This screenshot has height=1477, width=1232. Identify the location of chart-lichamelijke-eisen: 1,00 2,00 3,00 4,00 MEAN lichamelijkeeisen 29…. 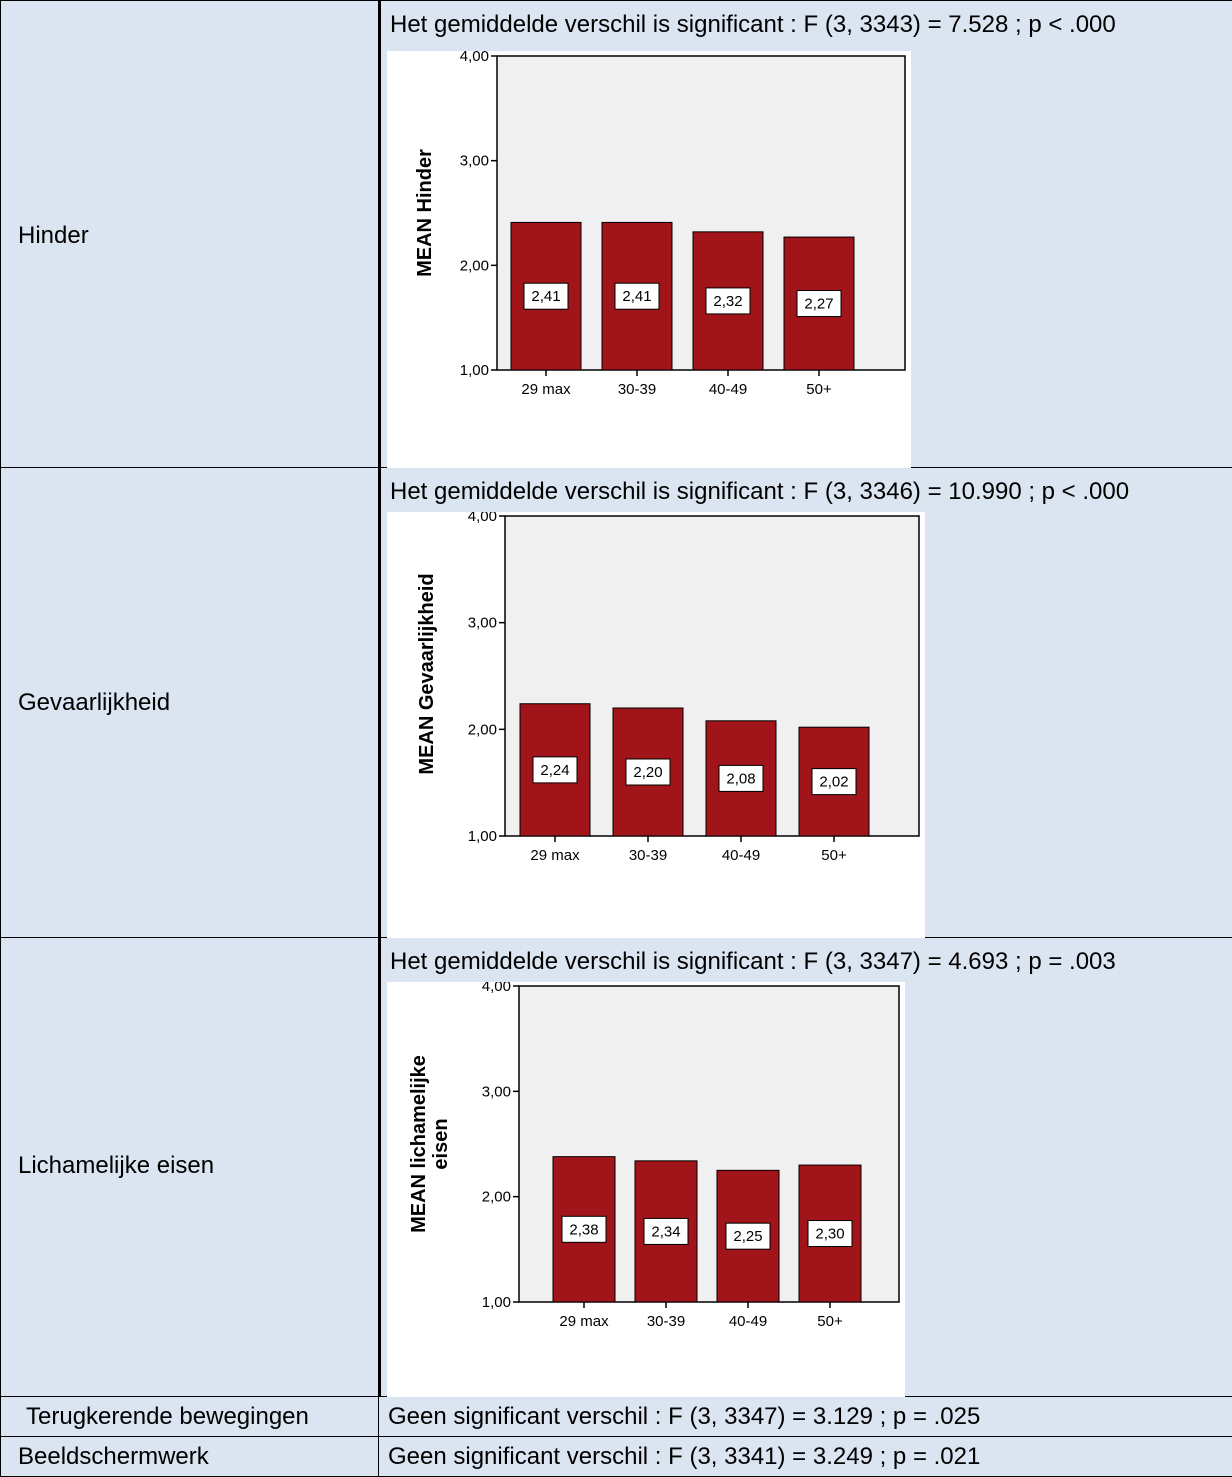
(646, 1189).